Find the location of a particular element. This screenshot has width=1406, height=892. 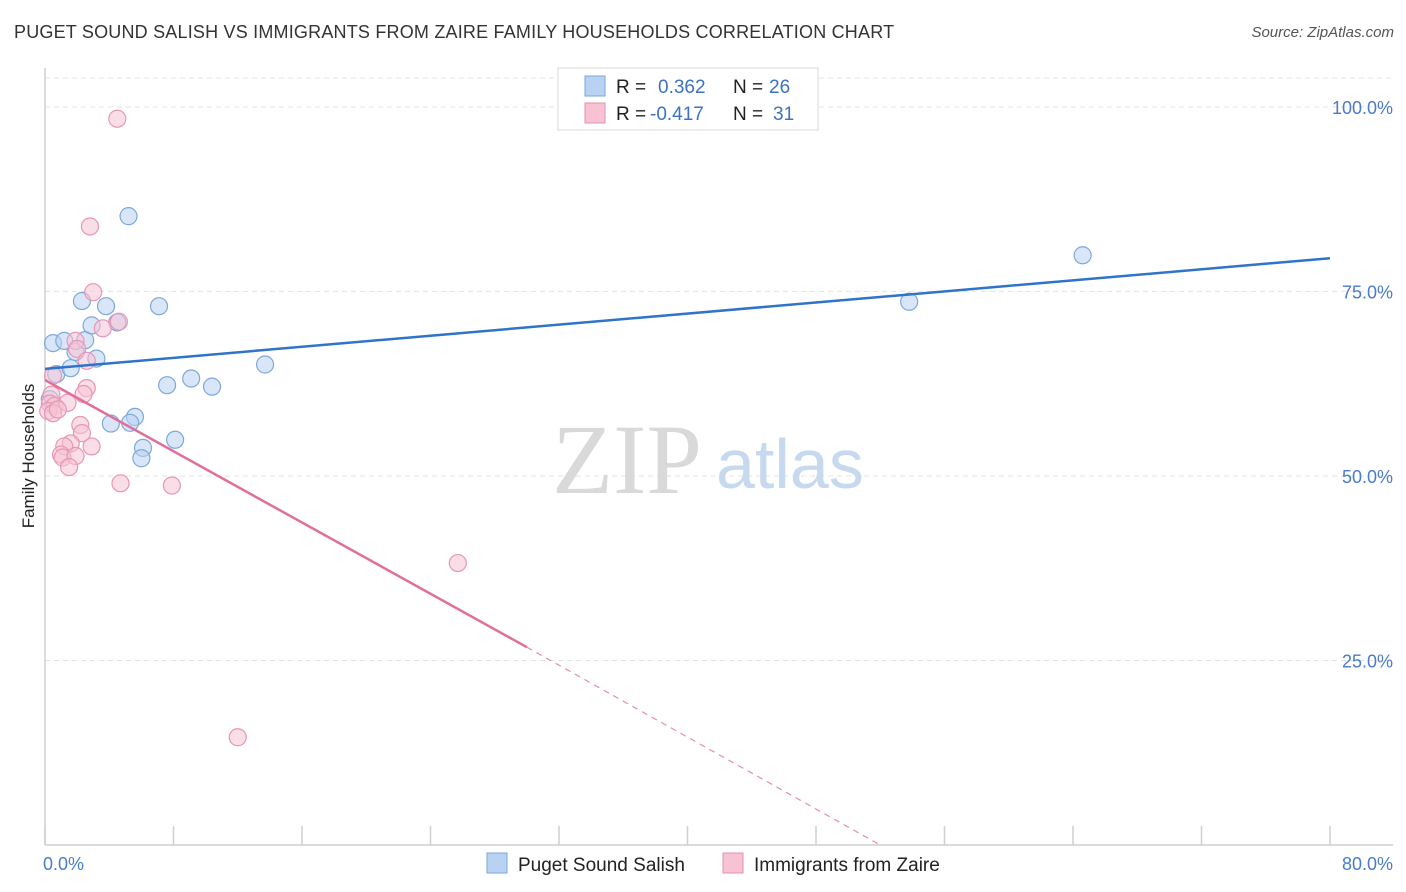

legend-n-value-1: 26 is located at coordinates (779, 87).